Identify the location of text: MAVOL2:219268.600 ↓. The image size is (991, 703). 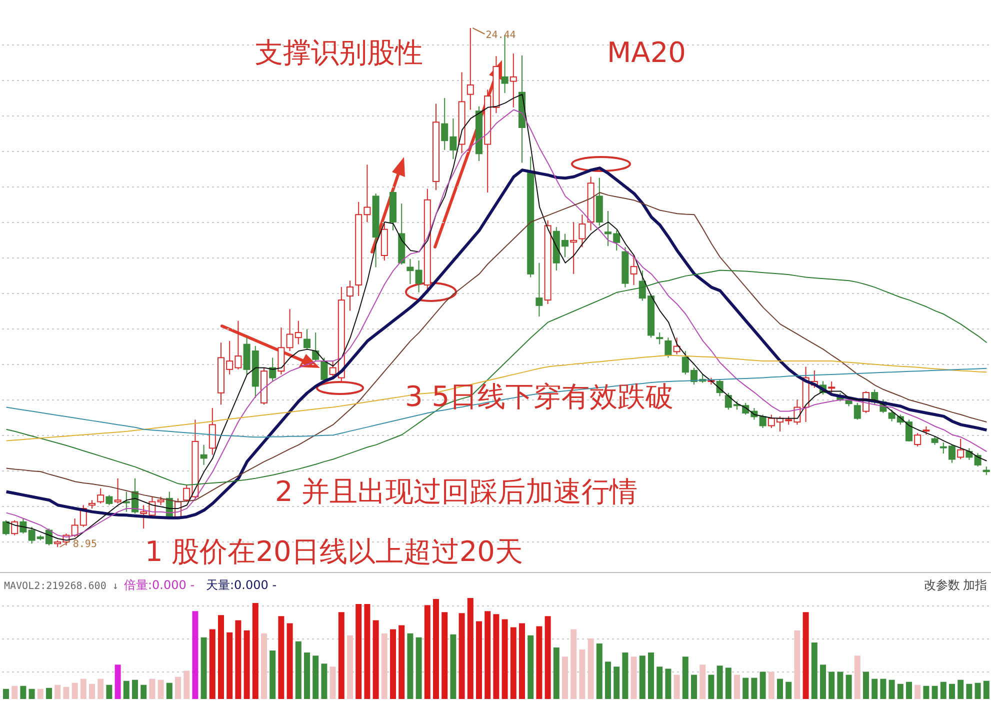
(61, 586).